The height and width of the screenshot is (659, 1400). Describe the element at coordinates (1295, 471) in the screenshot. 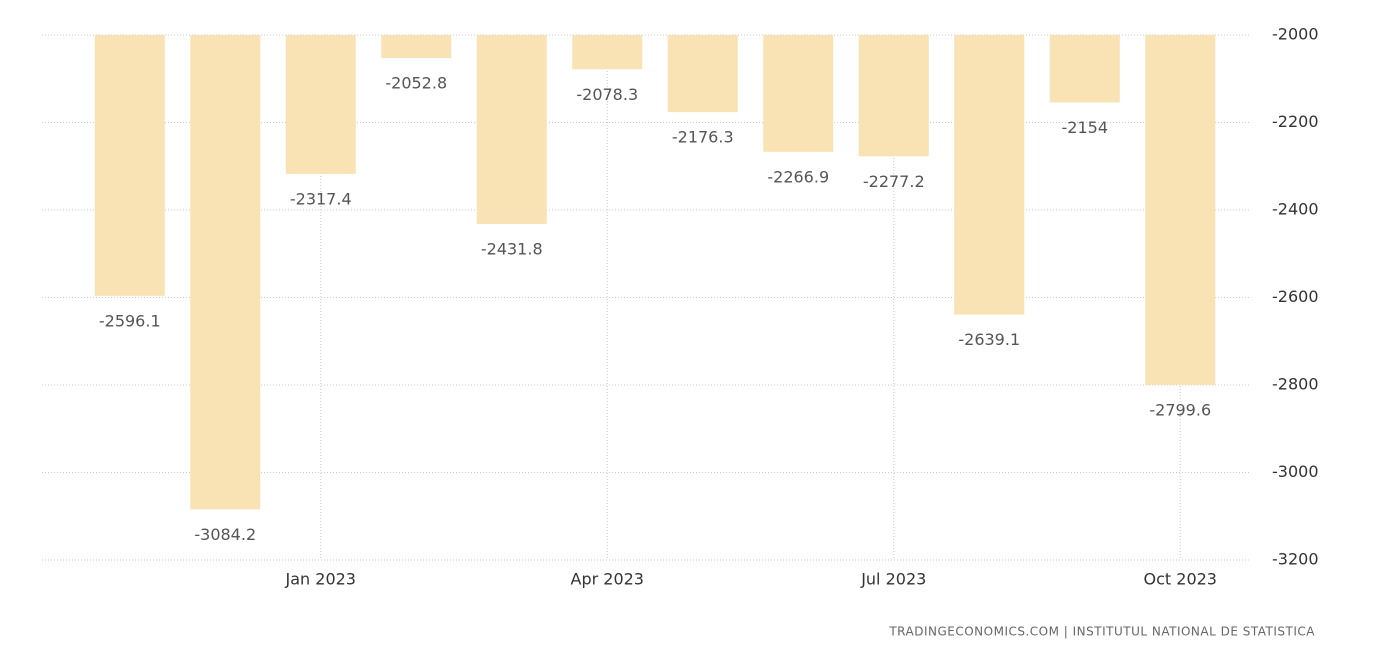

I see `y-tick-label: -3000` at that location.